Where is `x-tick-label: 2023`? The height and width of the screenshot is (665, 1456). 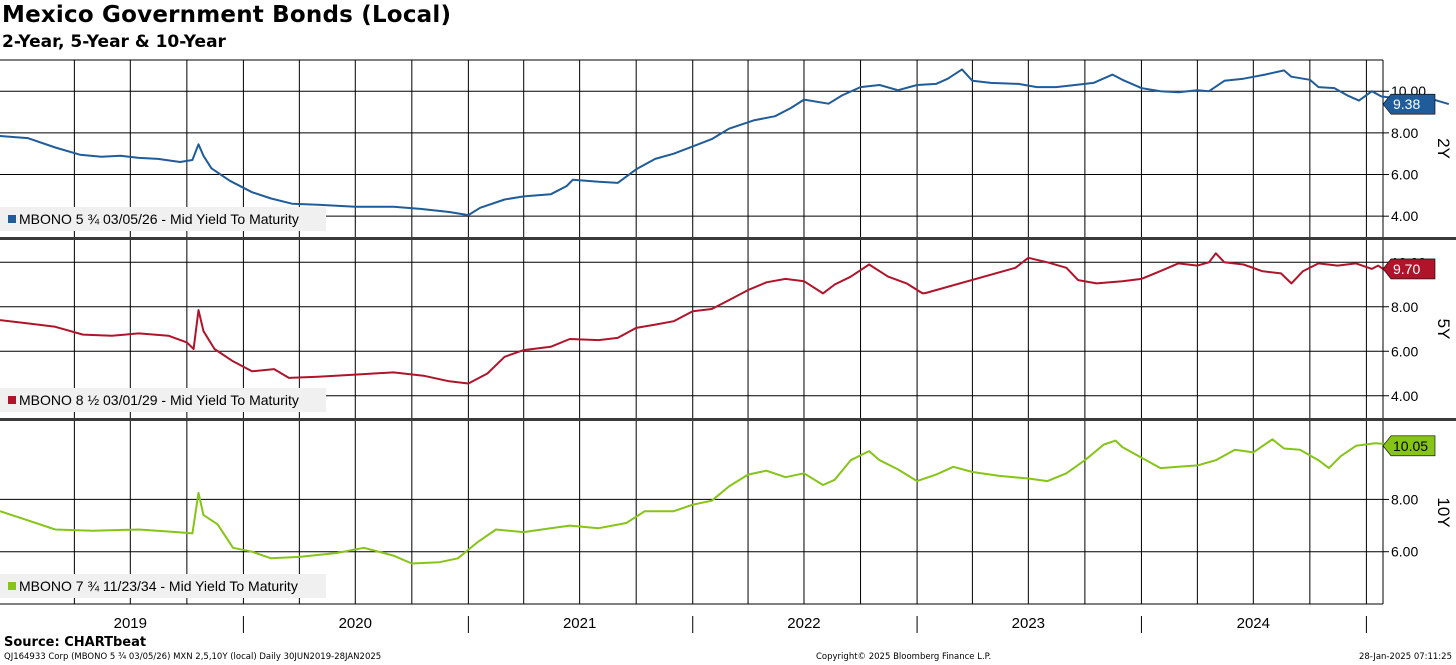
x-tick-label: 2023 is located at coordinates (1028, 623).